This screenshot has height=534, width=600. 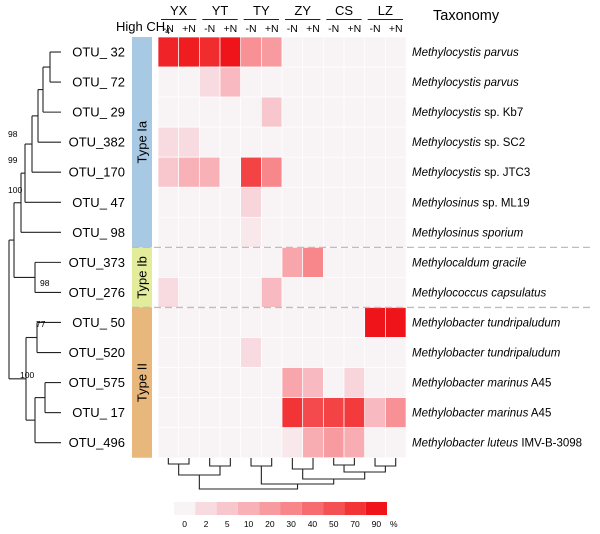 I want to click on bootstrap-value: 99, so click(x=13, y=160).